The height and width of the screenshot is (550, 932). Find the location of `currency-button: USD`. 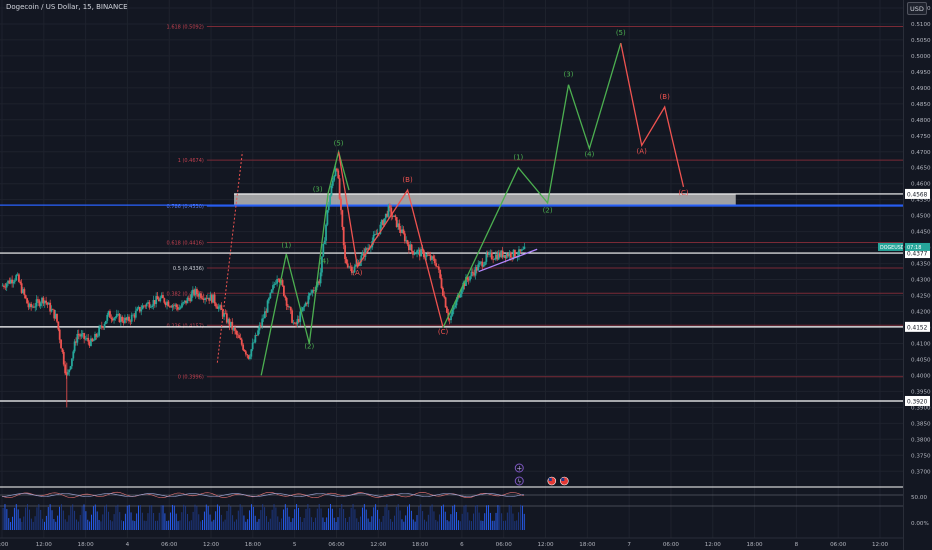

currency-button: USD is located at coordinates (917, 8).